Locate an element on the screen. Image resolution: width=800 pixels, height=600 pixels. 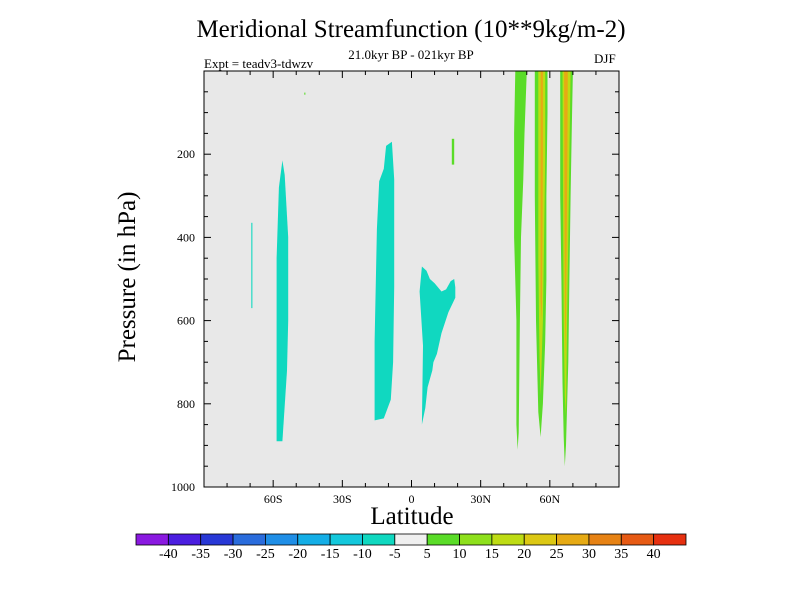
colorbar-label: -15 is located at coordinates (330, 554).